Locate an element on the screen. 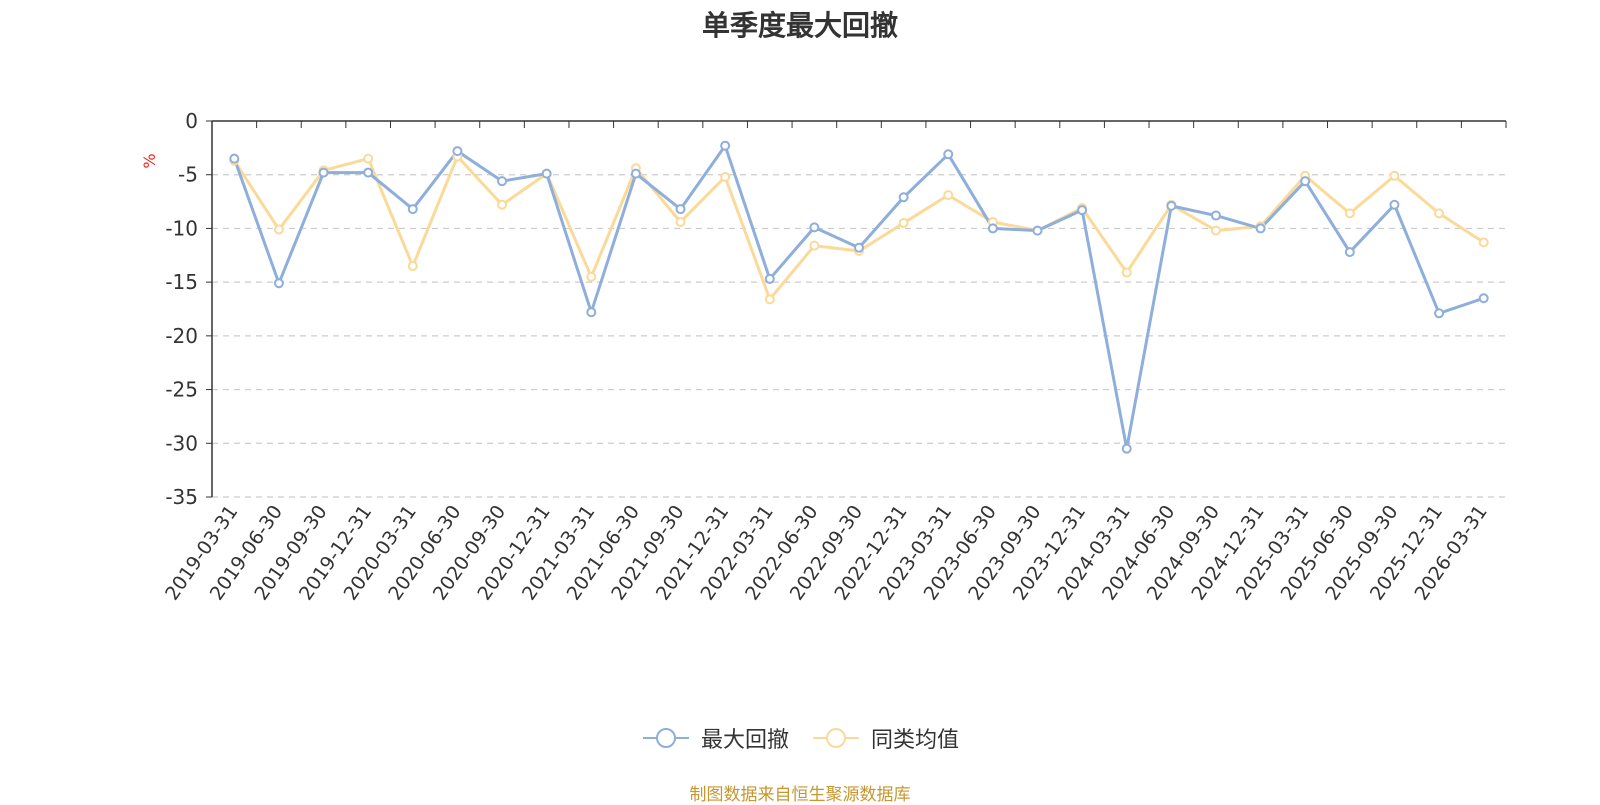 Image resolution: width=1600 pixels, height=805 pixels. y-tick-label: -25 is located at coordinates (181, 390).